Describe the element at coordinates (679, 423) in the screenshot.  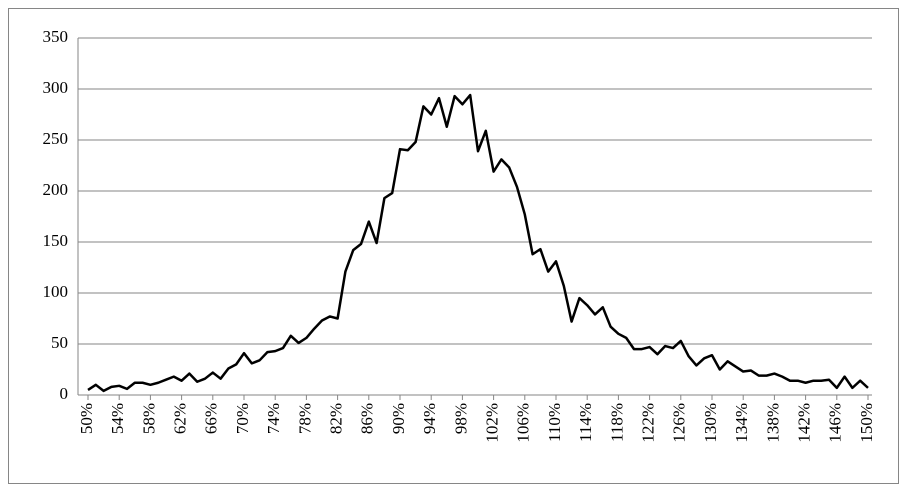
I see `x-tick-label: 126%` at that location.